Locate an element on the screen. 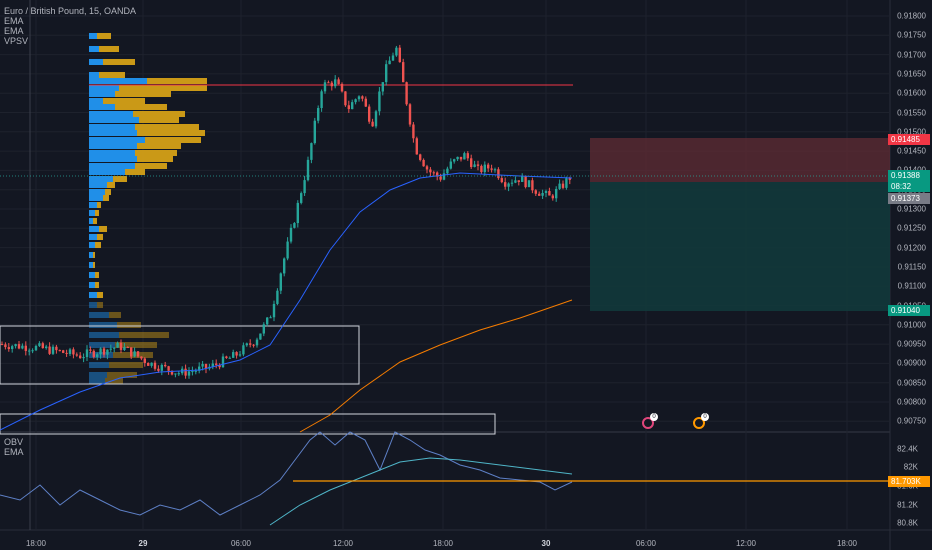 This screenshot has height=550, width=932. obv-tick-label: 81.2K is located at coordinates (907, 505).